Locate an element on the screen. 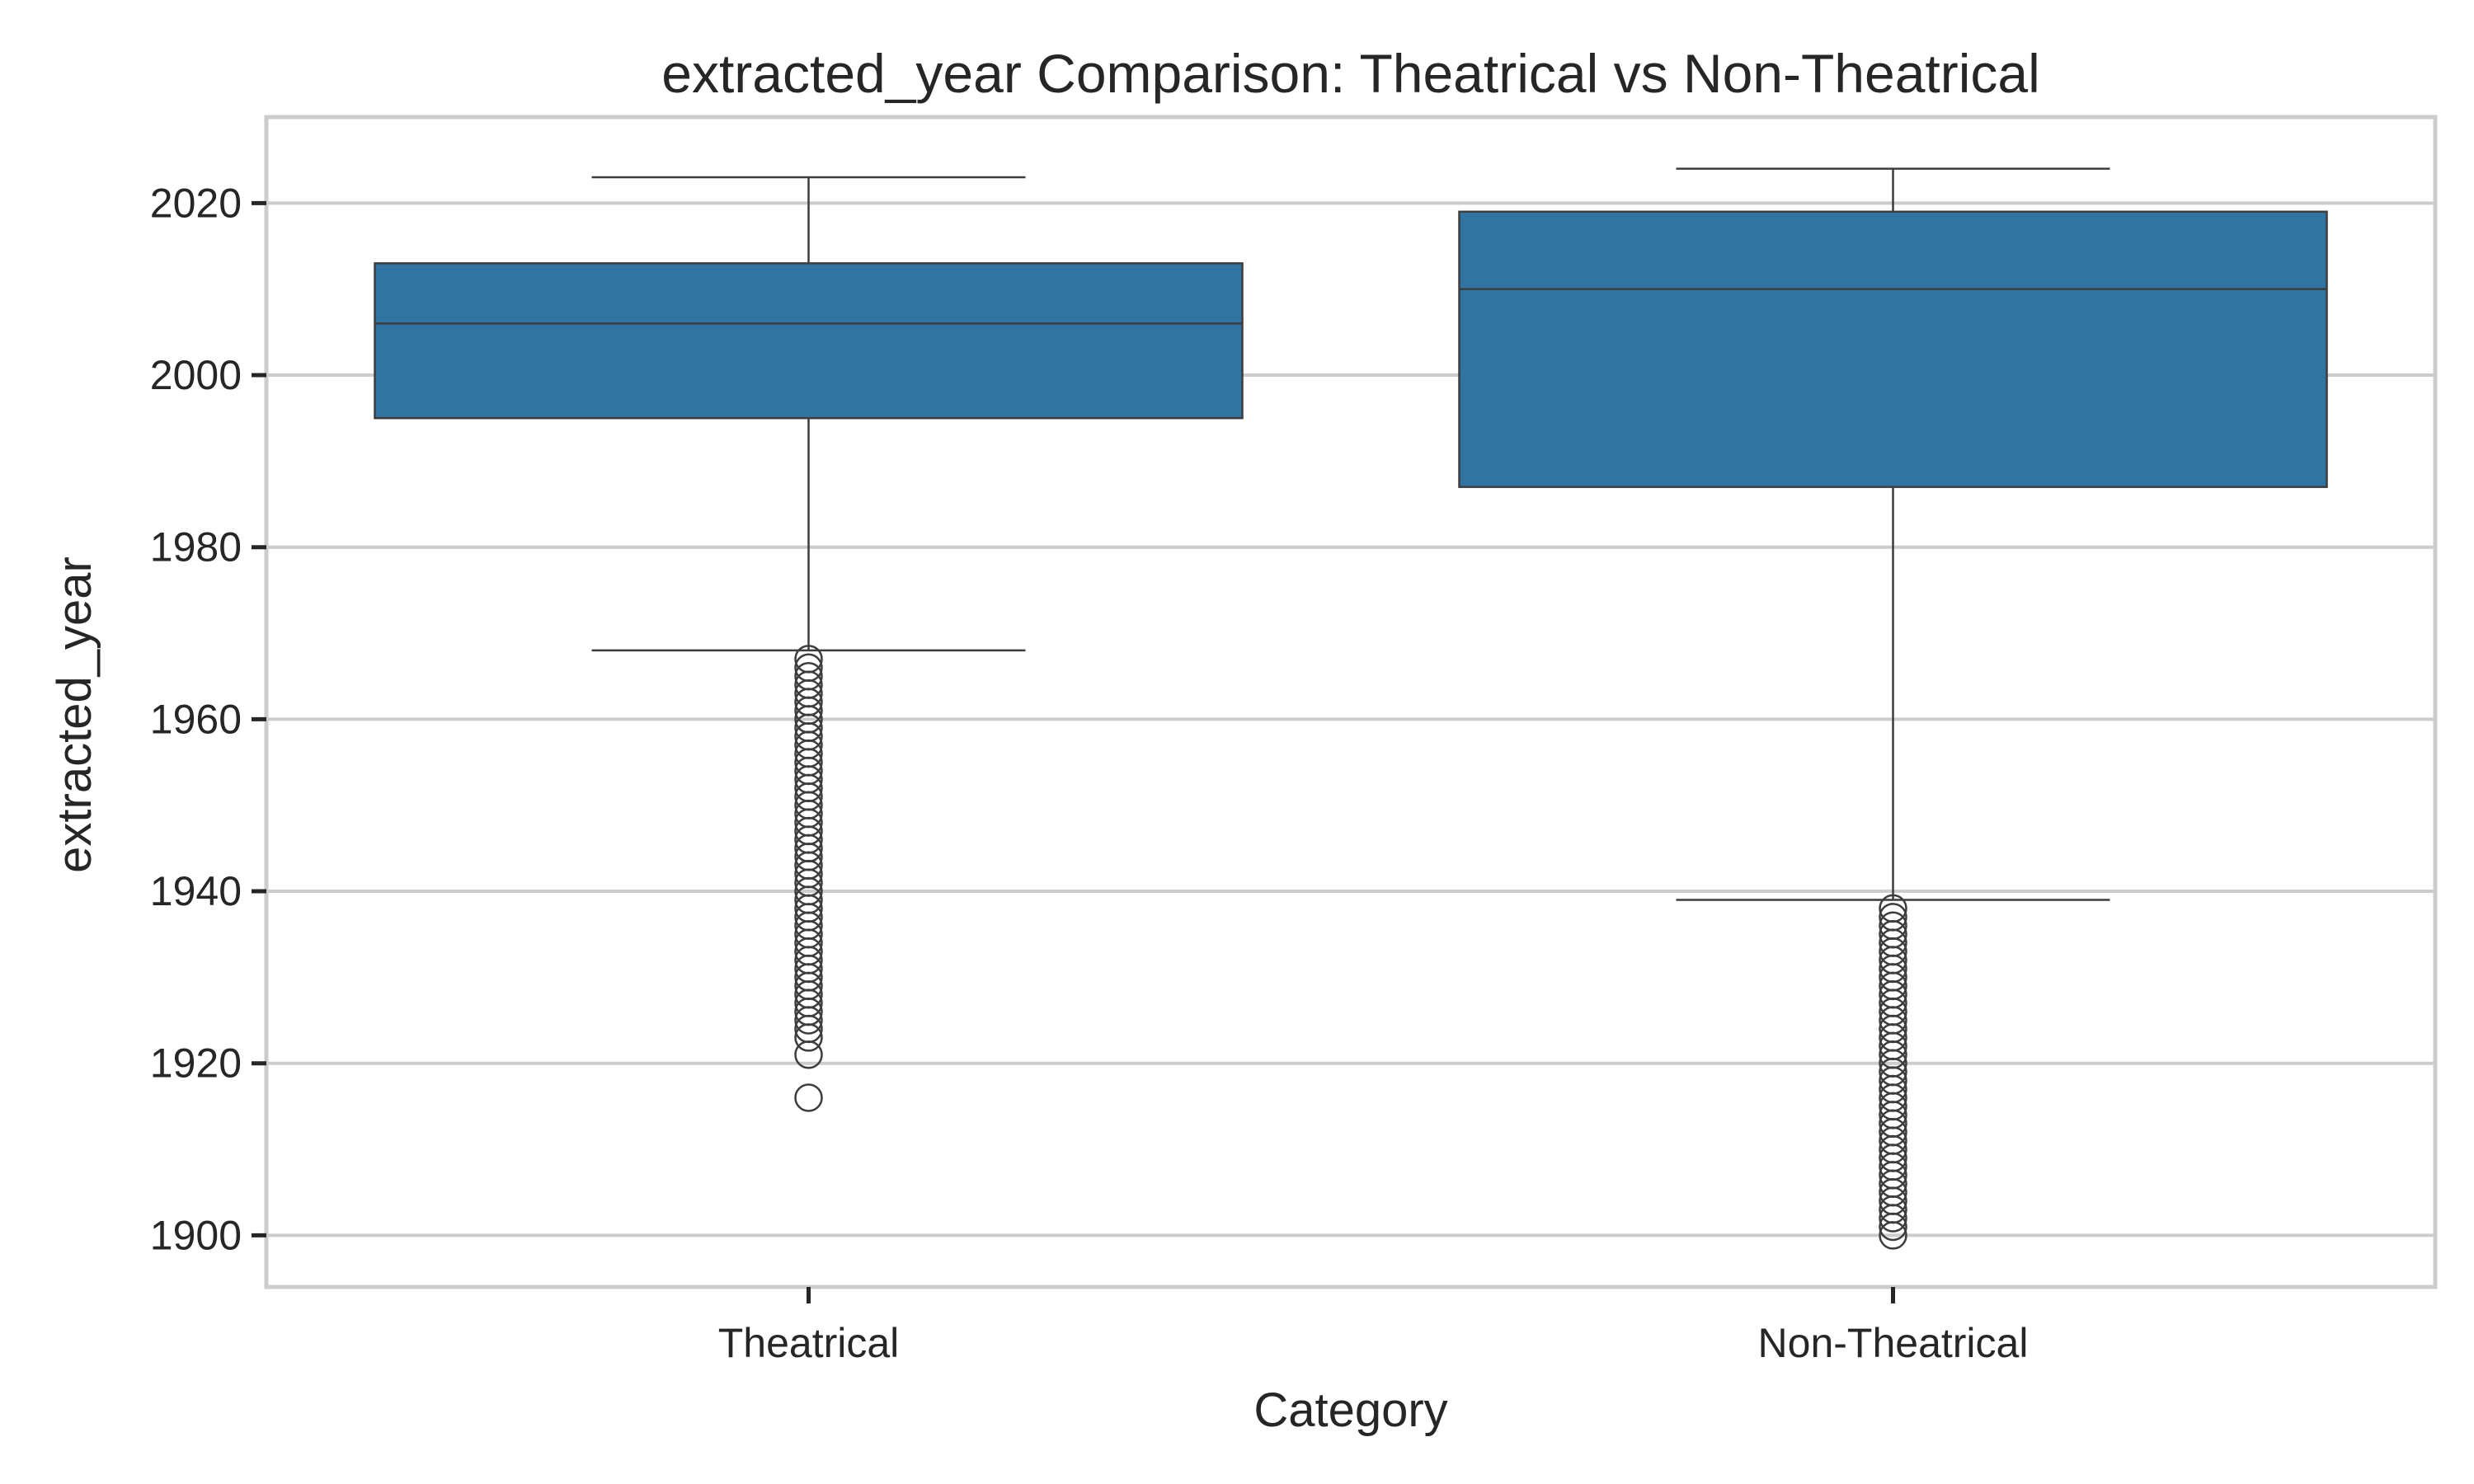 This screenshot has height=1484, width=2474. x-axis-label: Category is located at coordinates (1350, 1410).